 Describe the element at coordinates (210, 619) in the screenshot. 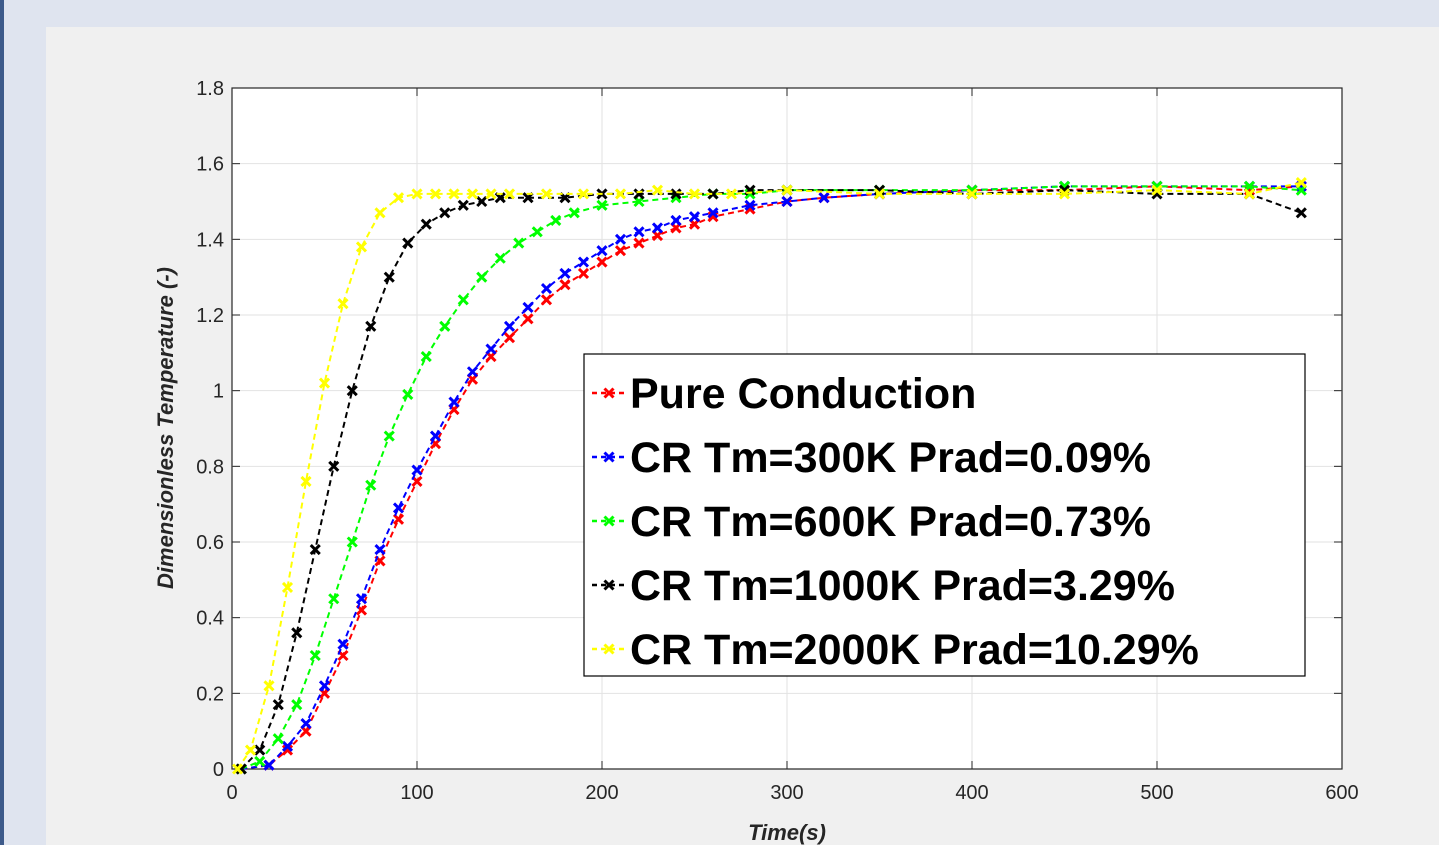

I see `y-tick-label: 0.4` at that location.